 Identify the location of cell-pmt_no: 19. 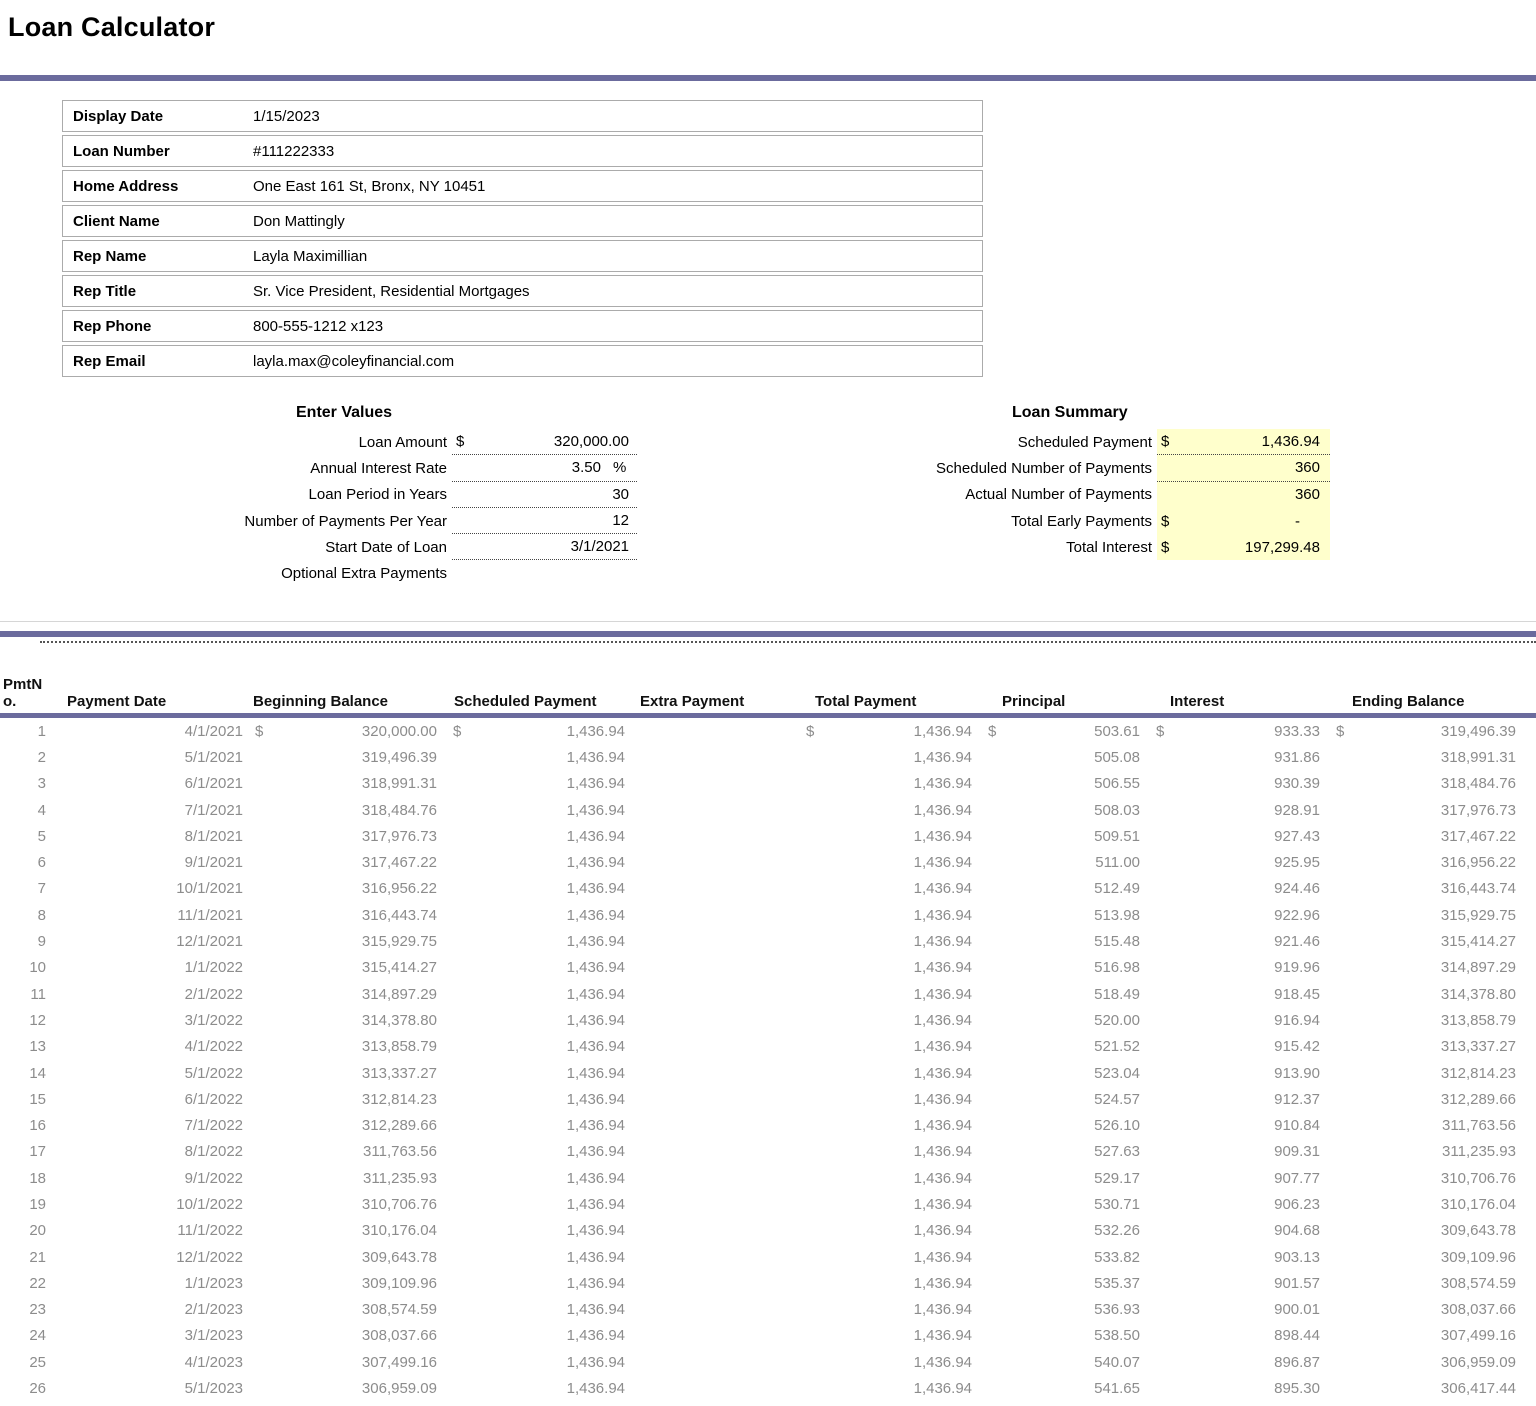
(37, 1204).